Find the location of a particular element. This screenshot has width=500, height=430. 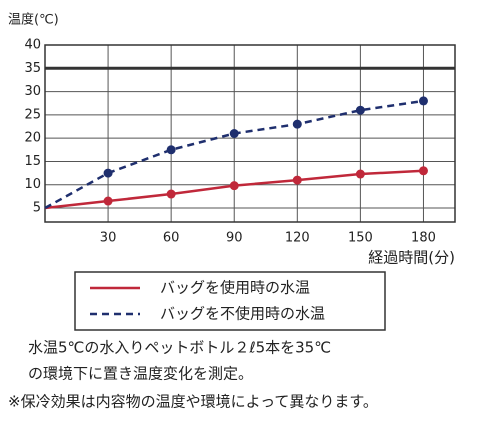

x-axis-label: 経過時間(分) is located at coordinates (411, 258).